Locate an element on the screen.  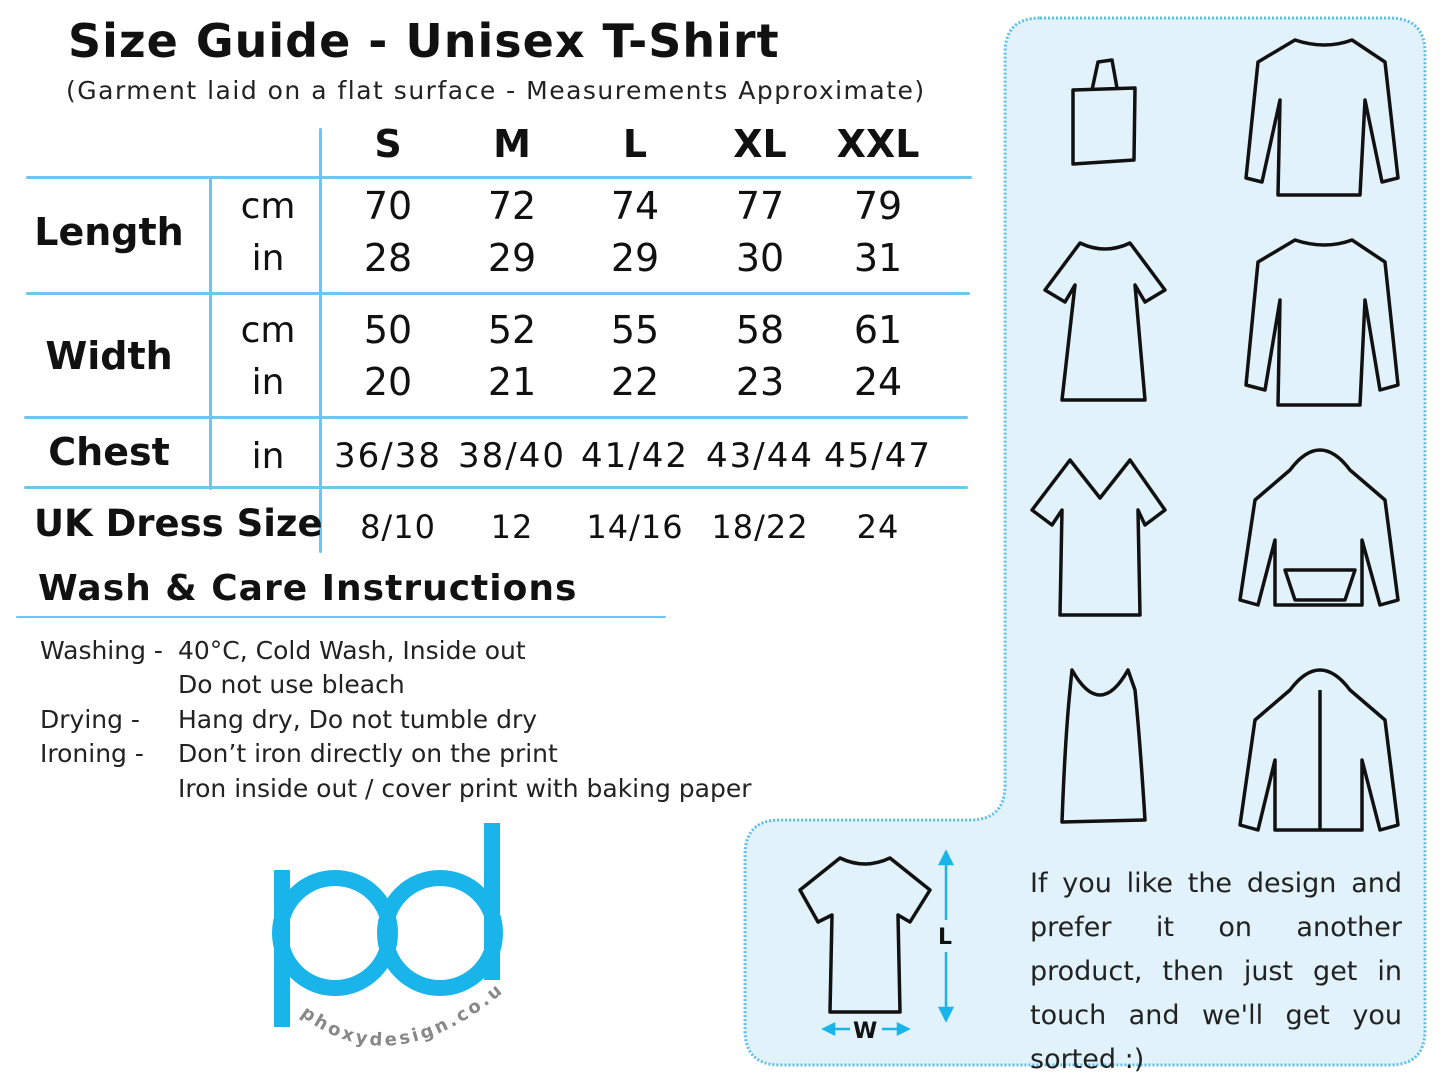
care-ironing-line: Don’t iron directly on the print is located at coordinates (368, 753).